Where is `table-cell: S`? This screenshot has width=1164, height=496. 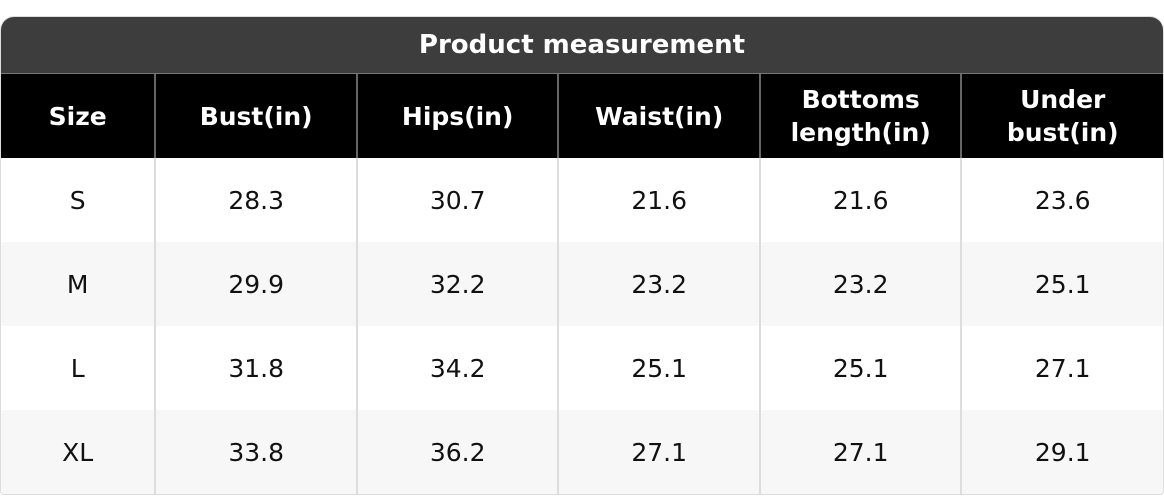
table-cell: S is located at coordinates (77, 200).